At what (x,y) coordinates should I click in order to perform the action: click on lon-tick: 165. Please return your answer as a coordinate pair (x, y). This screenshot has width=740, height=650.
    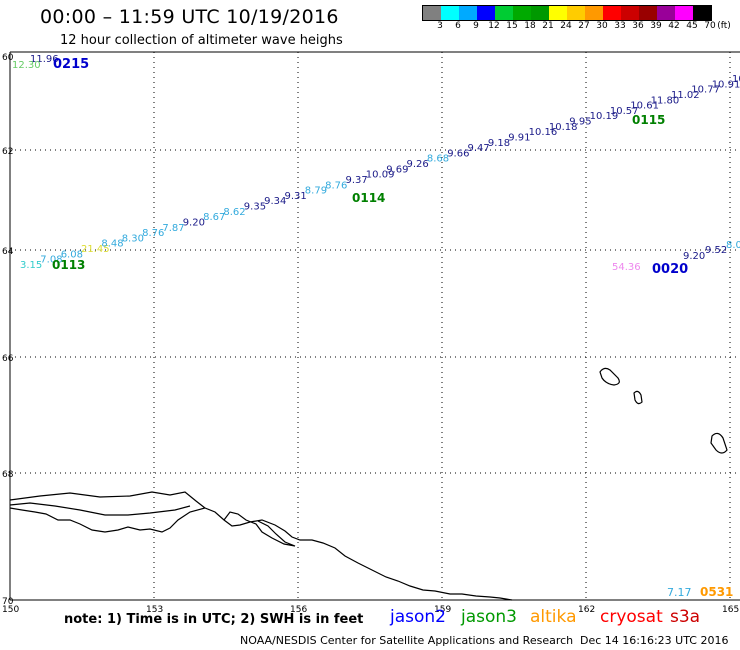
    Looking at the image, I should click on (730, 610).